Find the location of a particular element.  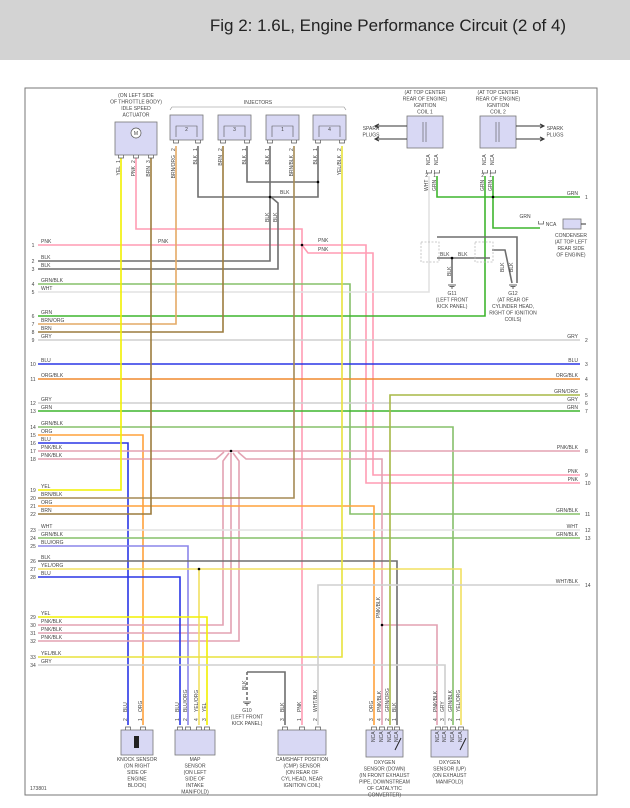

map-sensor-caption: MAP is located at coordinates (196, 760).